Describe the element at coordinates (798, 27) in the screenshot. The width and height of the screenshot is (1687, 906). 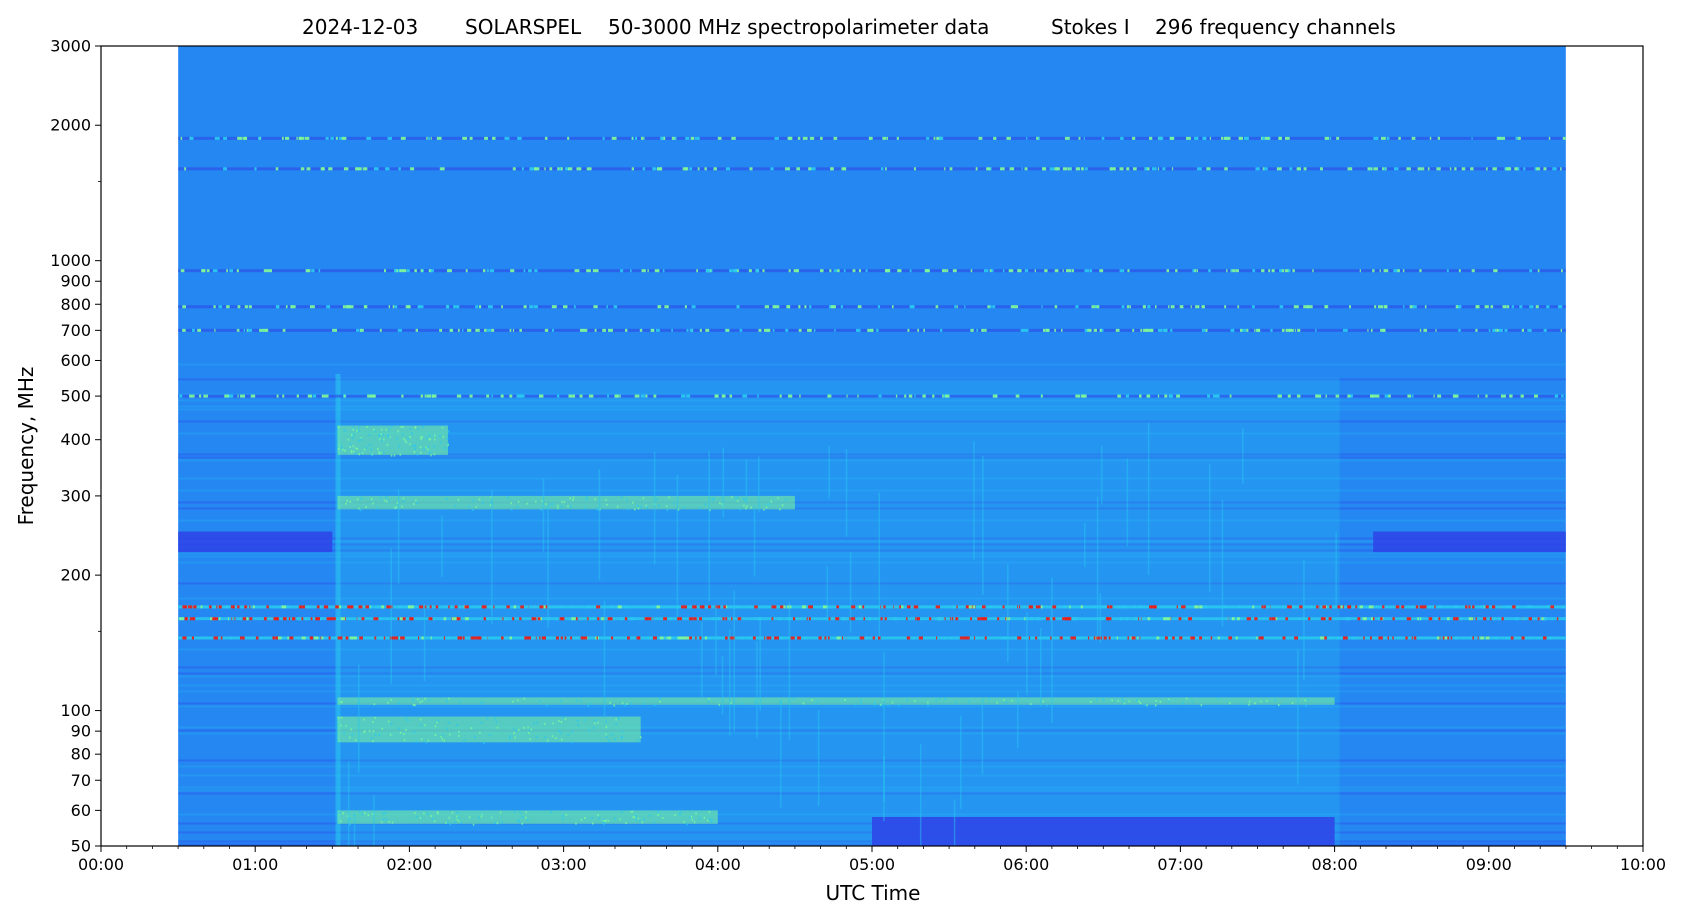
I see `title-description: 50-3000 MHz spectropolarimeter data` at that location.